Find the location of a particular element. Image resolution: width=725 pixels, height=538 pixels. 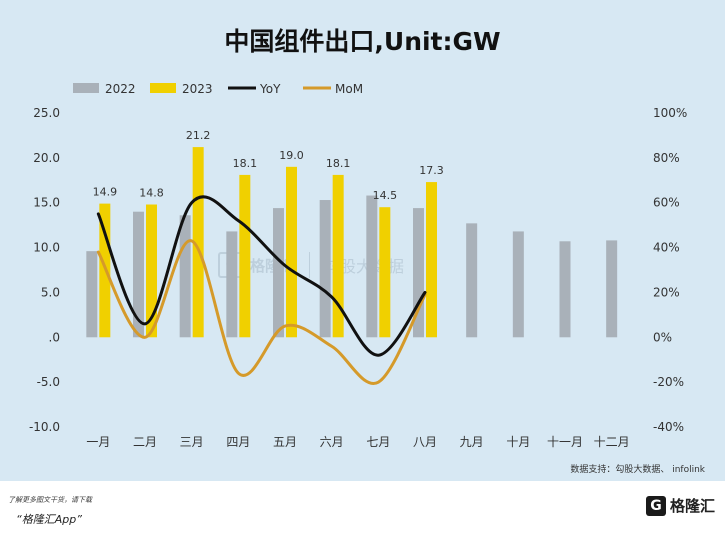

x-tick-label: 七月 is located at coordinates (378, 442).